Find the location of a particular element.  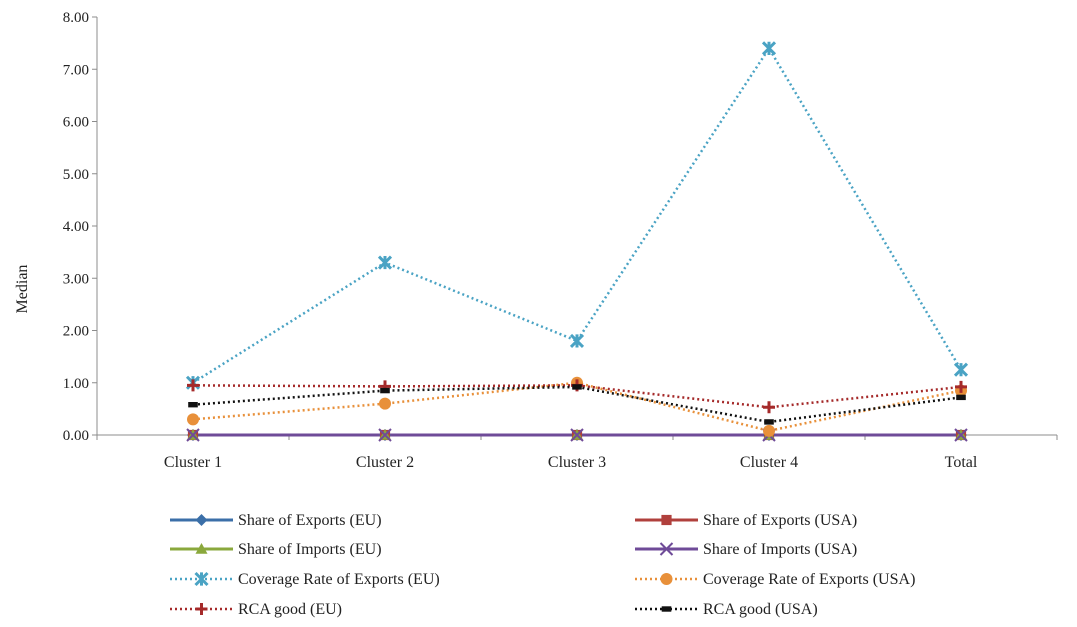

legend-item: Share of Exports (EU) is located at coordinates (276, 520).